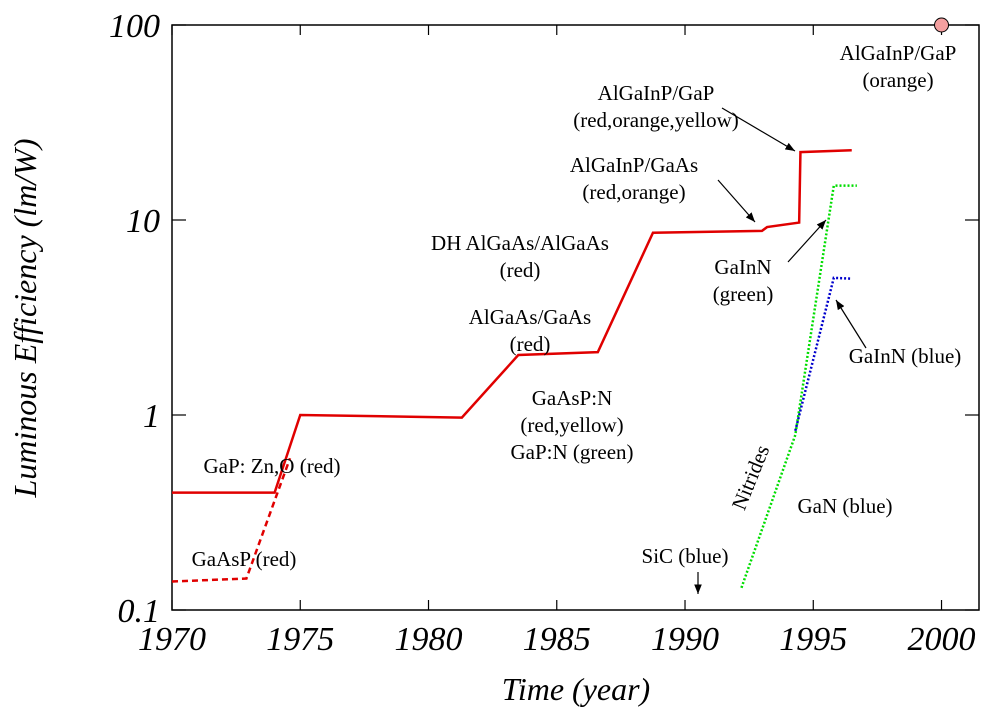 This screenshot has height=715, width=981. I want to click on y-axis-title: Luminous Efficiency (lm/W), so click(25, 318).